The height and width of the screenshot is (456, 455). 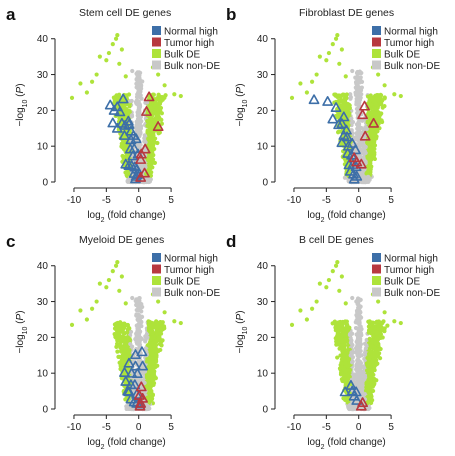 What do you see at coordinates (346, 13) in the screenshot?
I see `panel-title: Fibroblast DE genes` at bounding box center [346, 13].